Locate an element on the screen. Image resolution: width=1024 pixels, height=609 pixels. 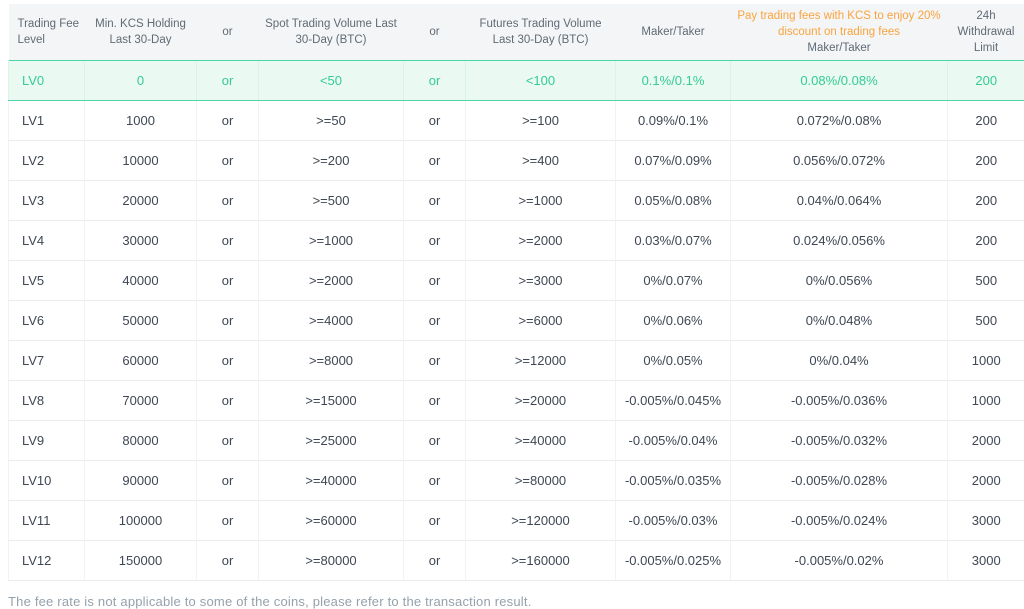
cell-fee-level: LV11 is located at coordinates (47, 521).